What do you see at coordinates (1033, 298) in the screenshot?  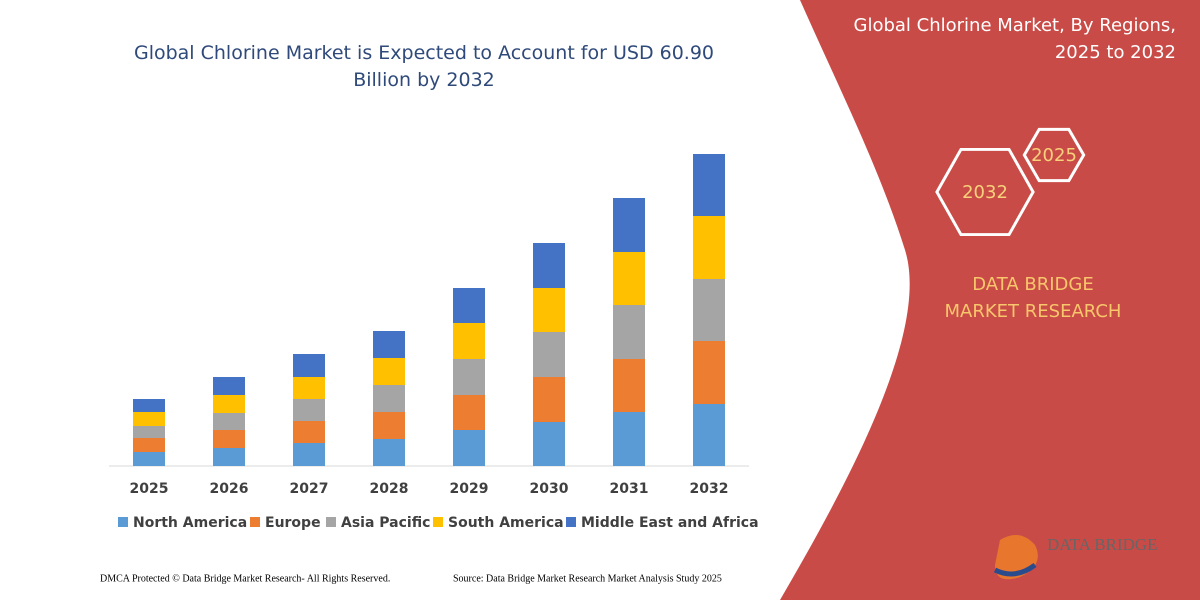 I see `brand: DATA BRIDGE MARKET RESEARCH` at bounding box center [1033, 298].